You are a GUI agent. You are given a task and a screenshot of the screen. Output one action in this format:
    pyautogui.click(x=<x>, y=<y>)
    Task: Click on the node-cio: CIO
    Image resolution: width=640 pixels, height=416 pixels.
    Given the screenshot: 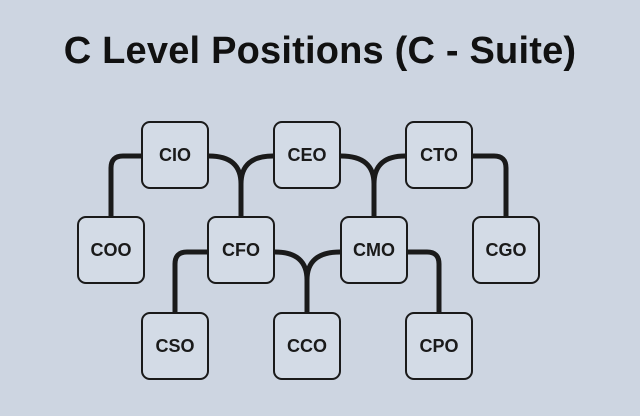 What is the action you would take?
    pyautogui.click(x=175, y=155)
    